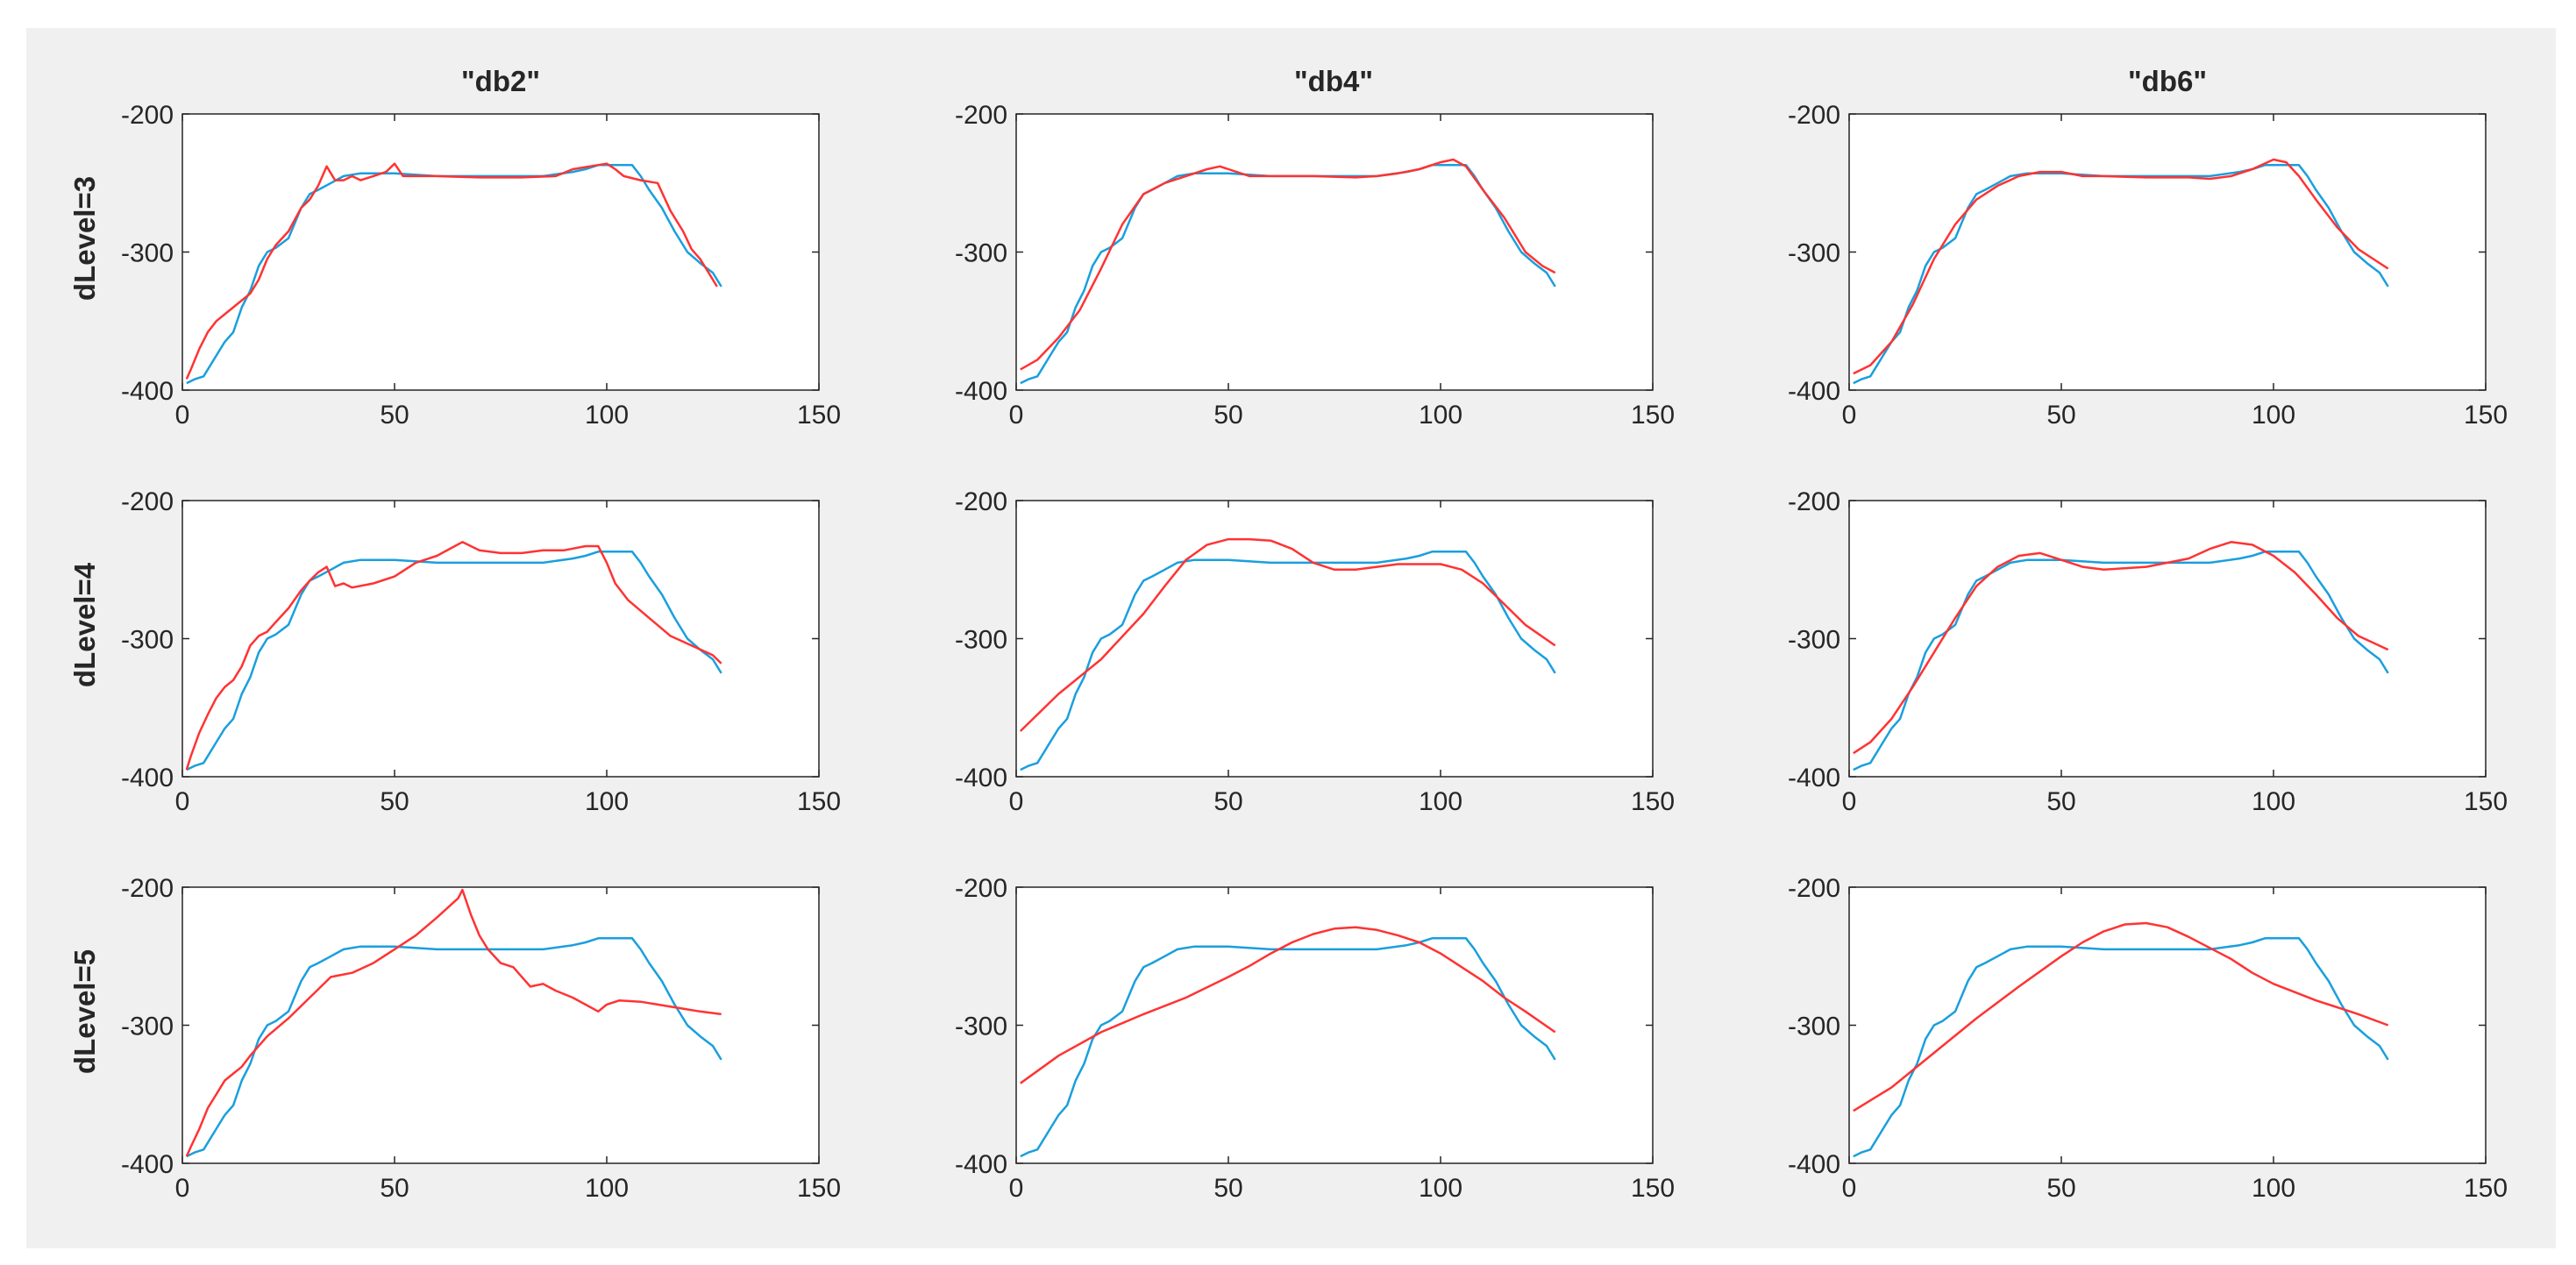 The image size is (2576, 1265). I want to click on subplot-2-3: 0 50 100 150 -400 -300 -200, so click(2148, 652).